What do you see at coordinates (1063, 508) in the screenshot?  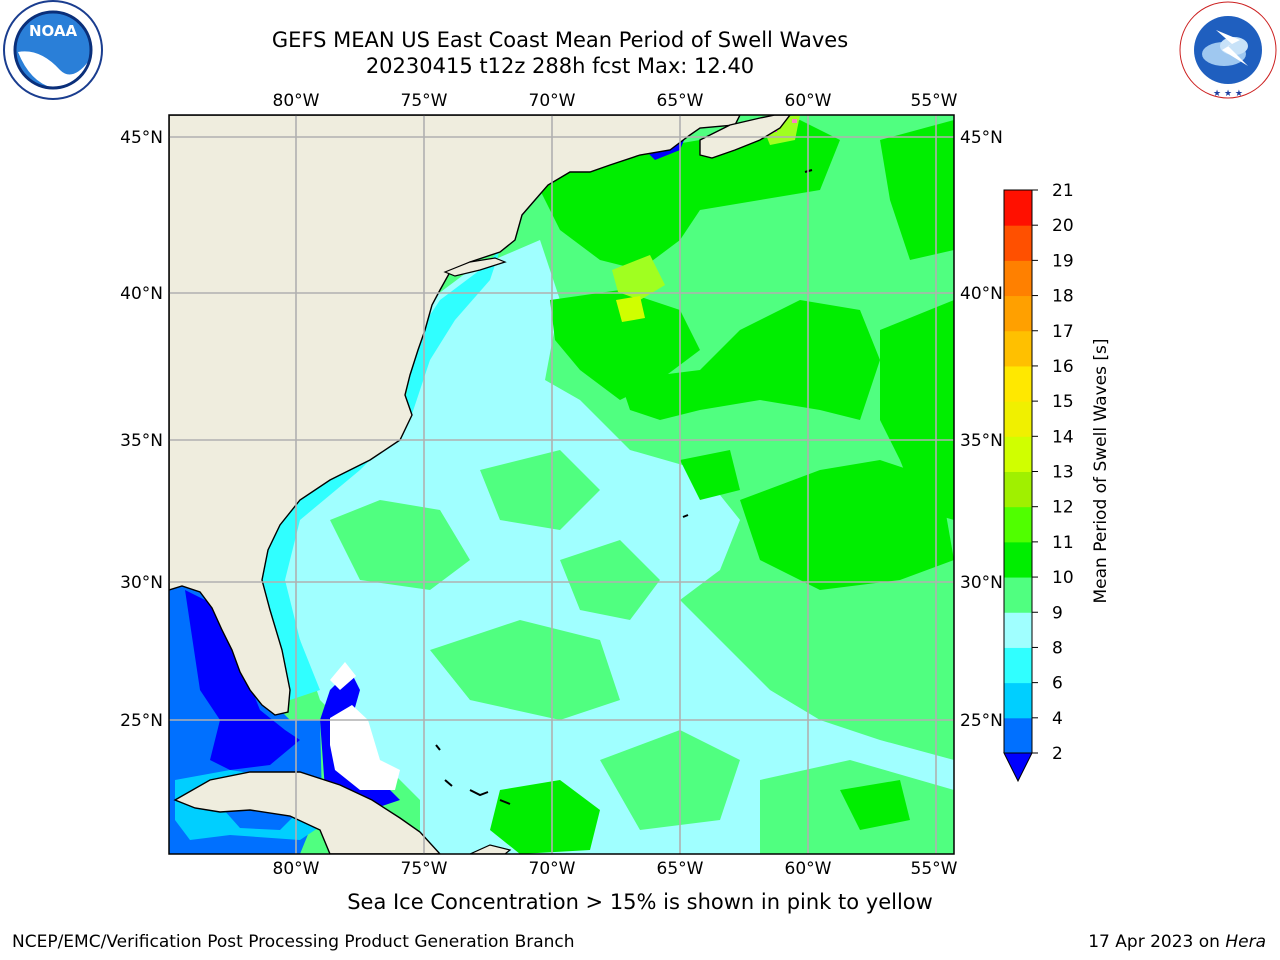 I see `colorbar-tick-label: 12` at bounding box center [1063, 508].